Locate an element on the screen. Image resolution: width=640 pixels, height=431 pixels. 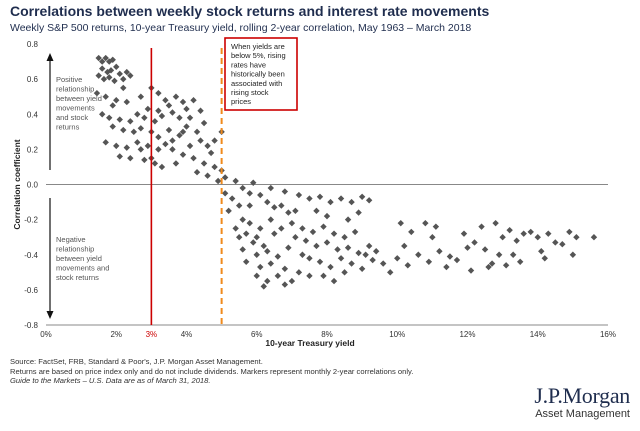
x-tick-label: 0% is located at coordinates (46, 334).